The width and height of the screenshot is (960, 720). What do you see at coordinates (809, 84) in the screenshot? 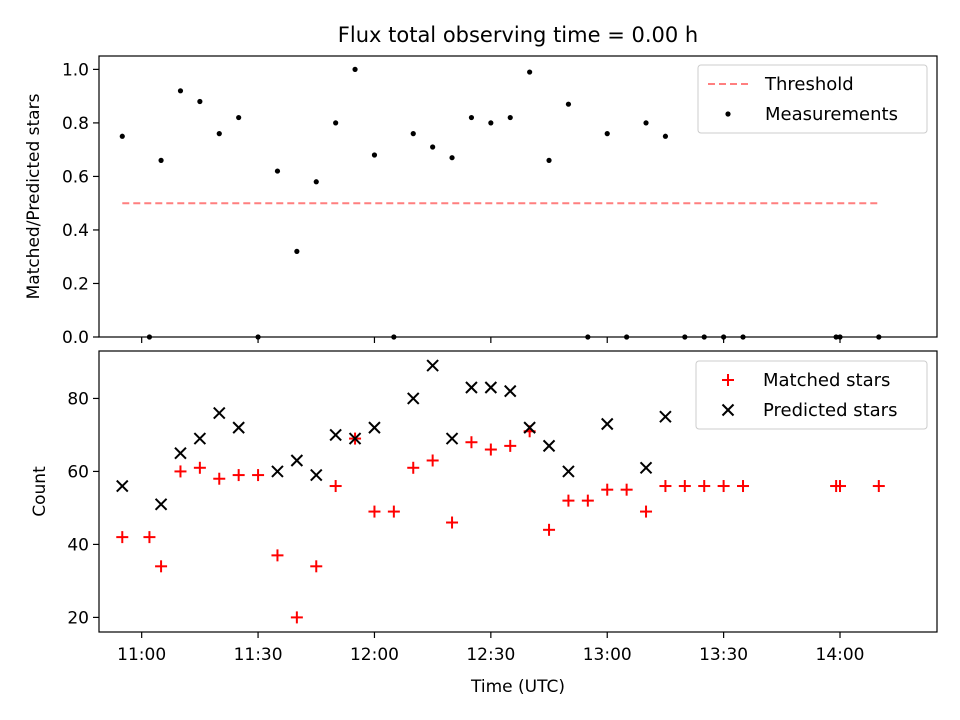
I see `legend-threshold-label: Threshold` at bounding box center [809, 84].